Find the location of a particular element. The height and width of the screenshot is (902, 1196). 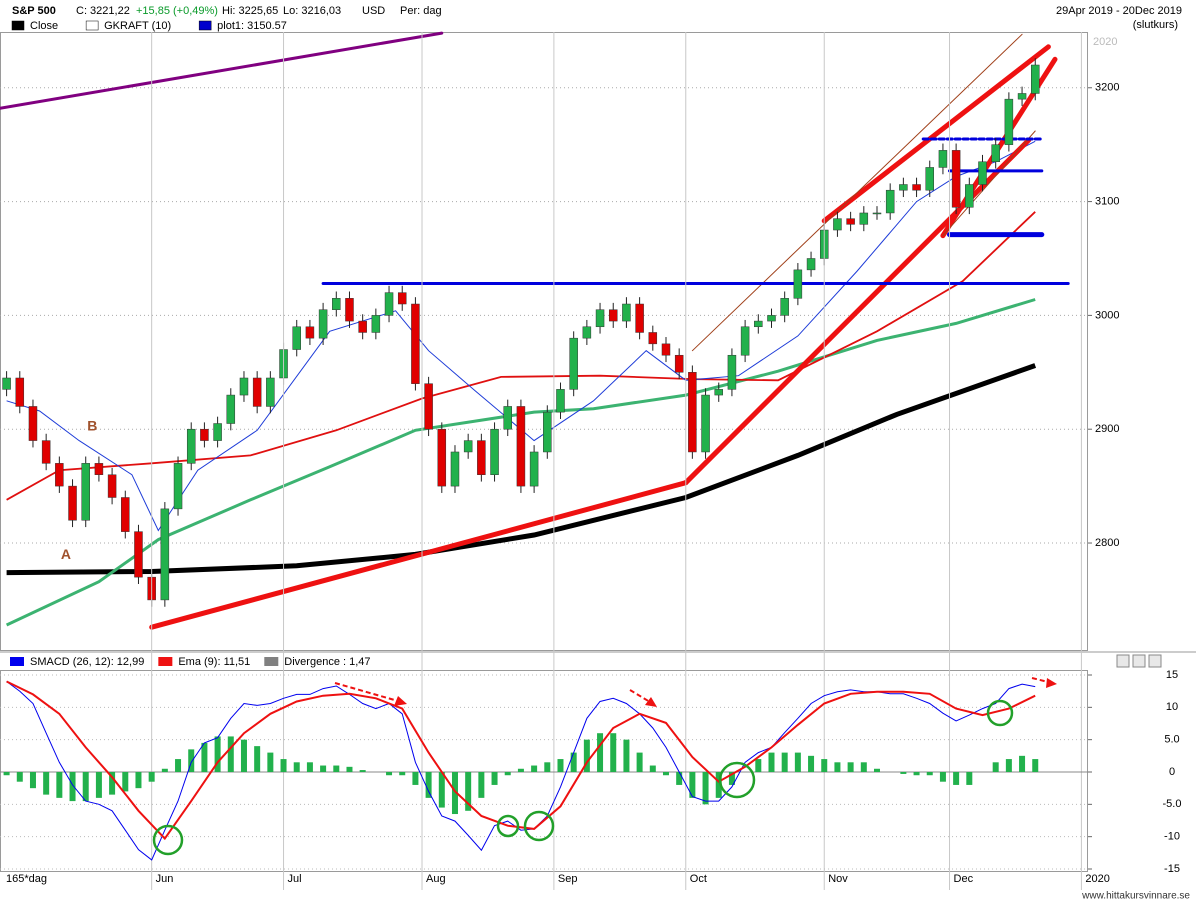

y-tick-label: 2800 is located at coordinates (1107, 543).